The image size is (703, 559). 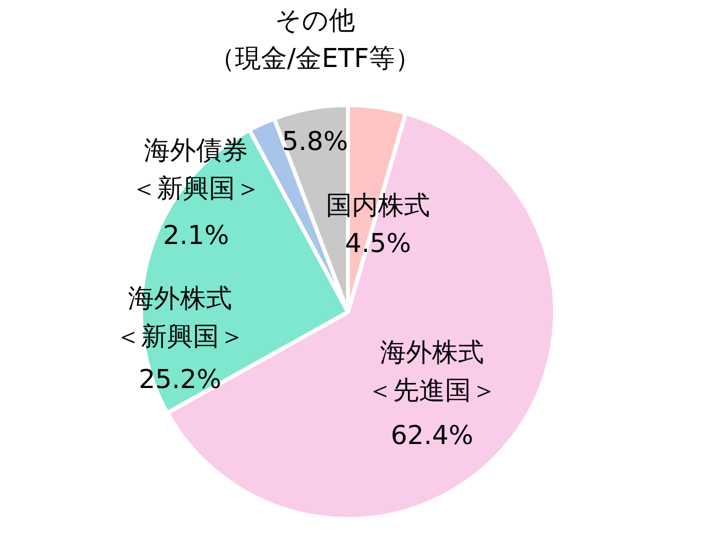 What do you see at coordinates (315, 40) in the screenshot?
I see `slice-label: その他（現金/金ETF等）` at bounding box center [315, 40].